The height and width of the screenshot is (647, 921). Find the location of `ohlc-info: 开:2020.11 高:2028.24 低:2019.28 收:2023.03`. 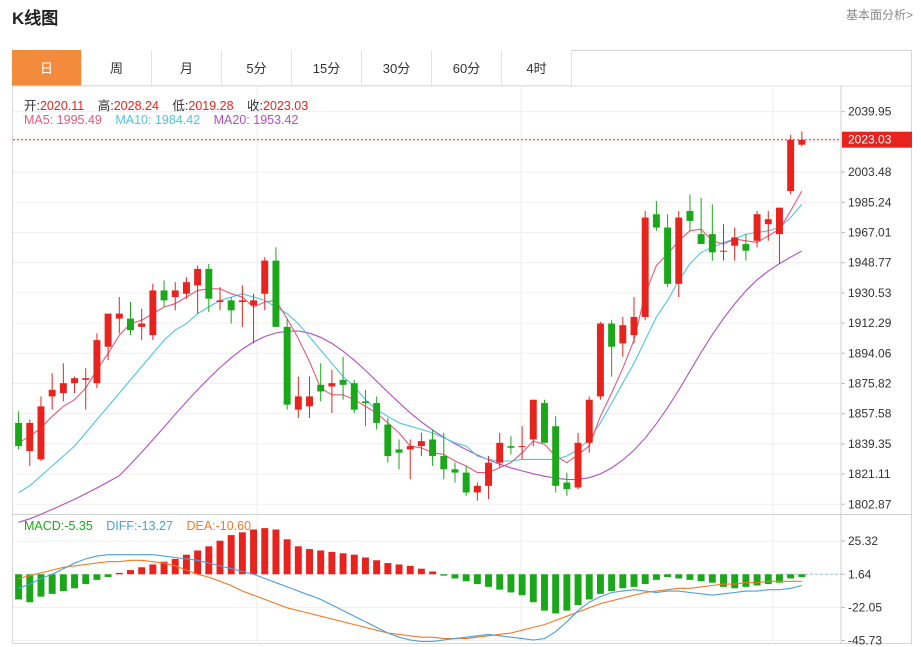

ohlc-info: 开:2020.11 高:2028.24 低:2019.28 收:2023.03 is located at coordinates (171, 104).